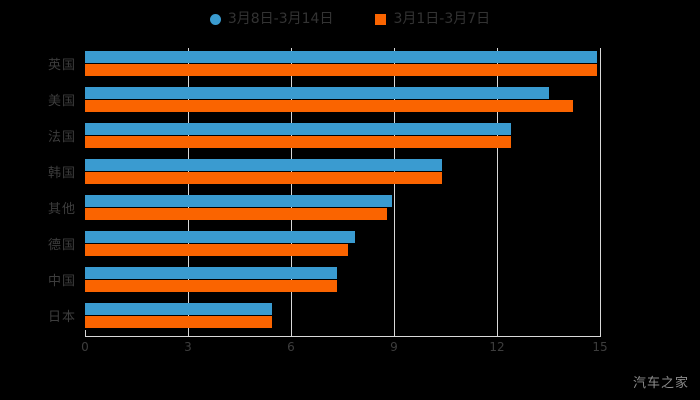 The width and height of the screenshot is (700, 400). Describe the element at coordinates (61, 65) in the screenshot. I see `y-axis-label: 英国` at that location.